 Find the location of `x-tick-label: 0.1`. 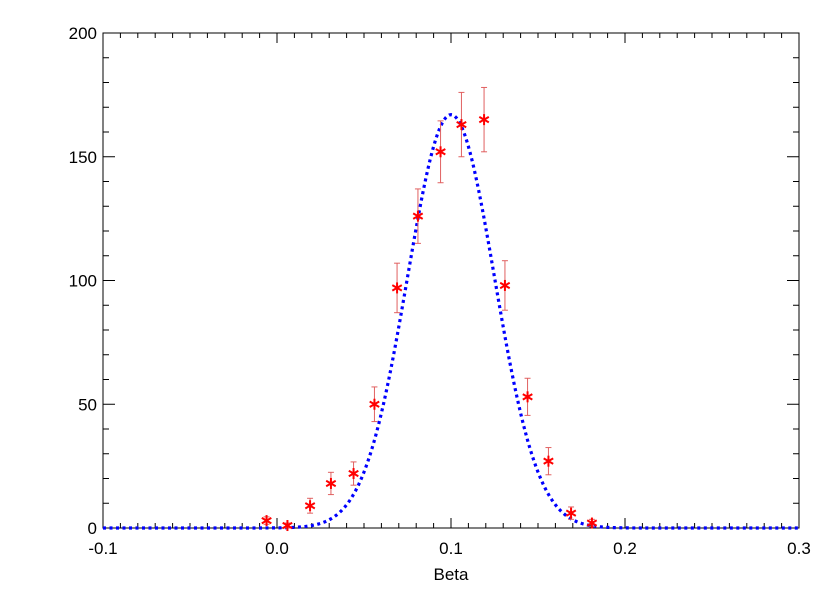

x-tick-label: 0.1 is located at coordinates (451, 548).